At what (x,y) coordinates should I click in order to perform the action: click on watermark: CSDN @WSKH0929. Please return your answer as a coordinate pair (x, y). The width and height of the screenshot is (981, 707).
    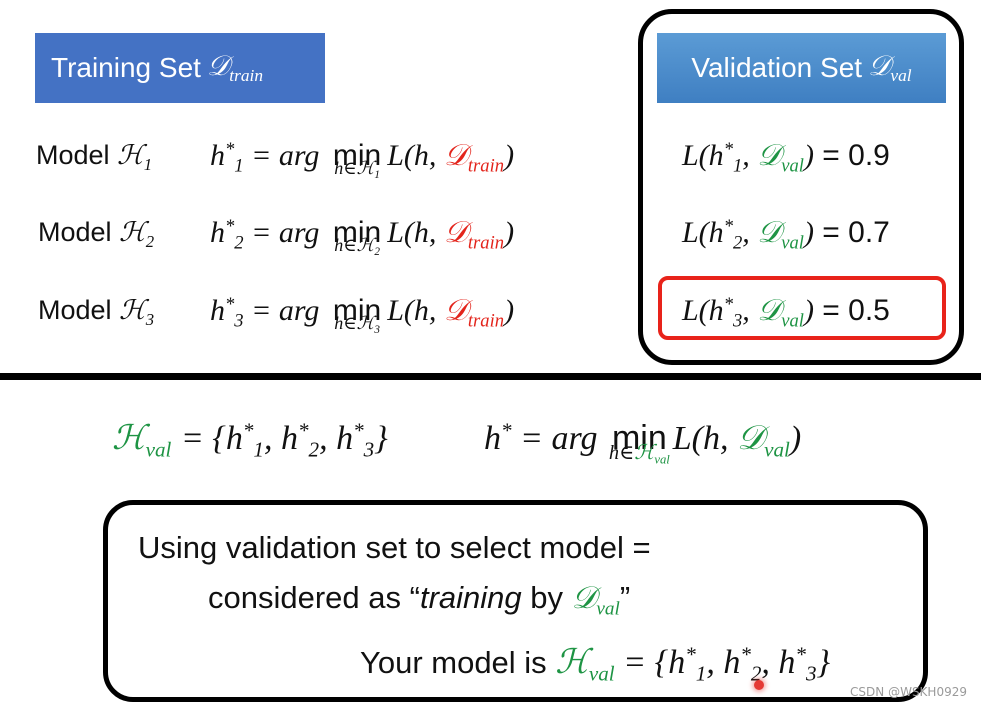
    Looking at the image, I should click on (908, 692).